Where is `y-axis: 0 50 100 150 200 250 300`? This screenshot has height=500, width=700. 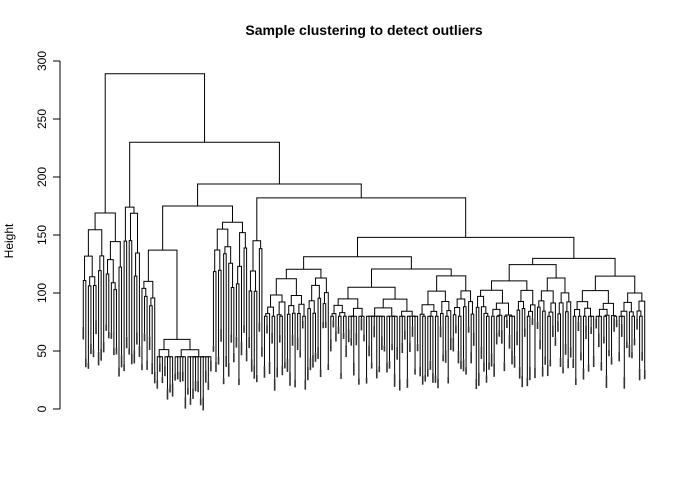
y-axis: 0 50 100 150 200 250 300 is located at coordinates (48, 231).